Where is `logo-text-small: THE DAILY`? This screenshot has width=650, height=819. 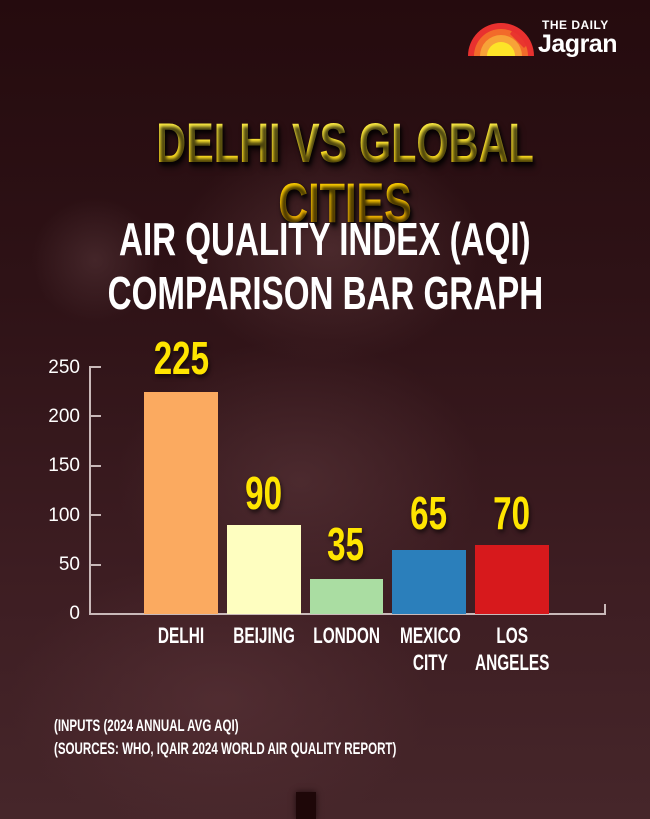 logo-text-small: THE DAILY is located at coordinates (575, 25).